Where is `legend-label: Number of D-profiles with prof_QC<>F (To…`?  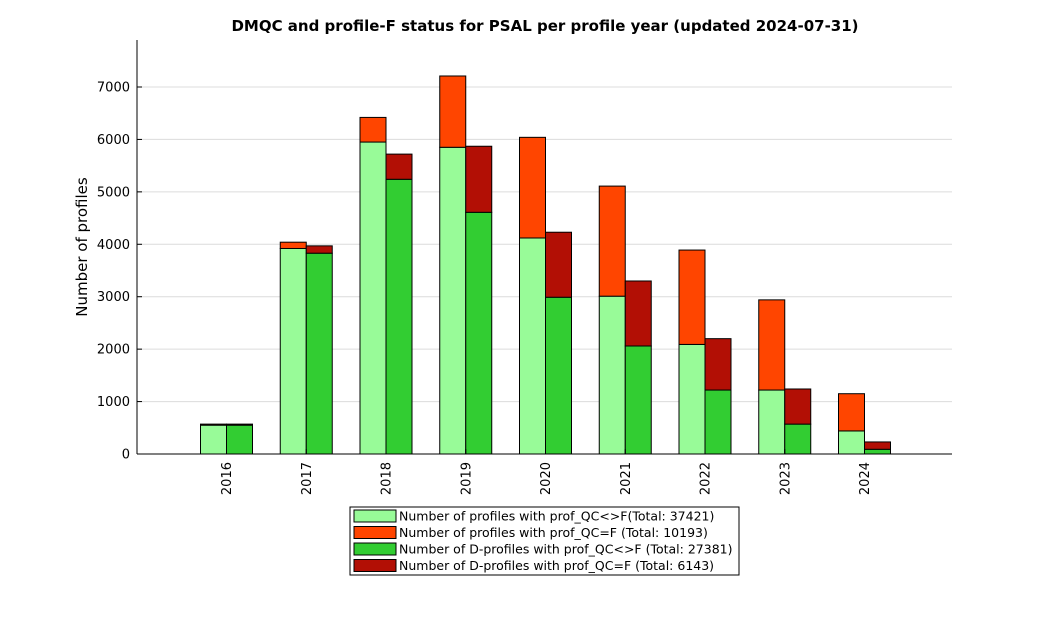 legend-label: Number of D-profiles with prof_QC<>F (To… is located at coordinates (565, 549).